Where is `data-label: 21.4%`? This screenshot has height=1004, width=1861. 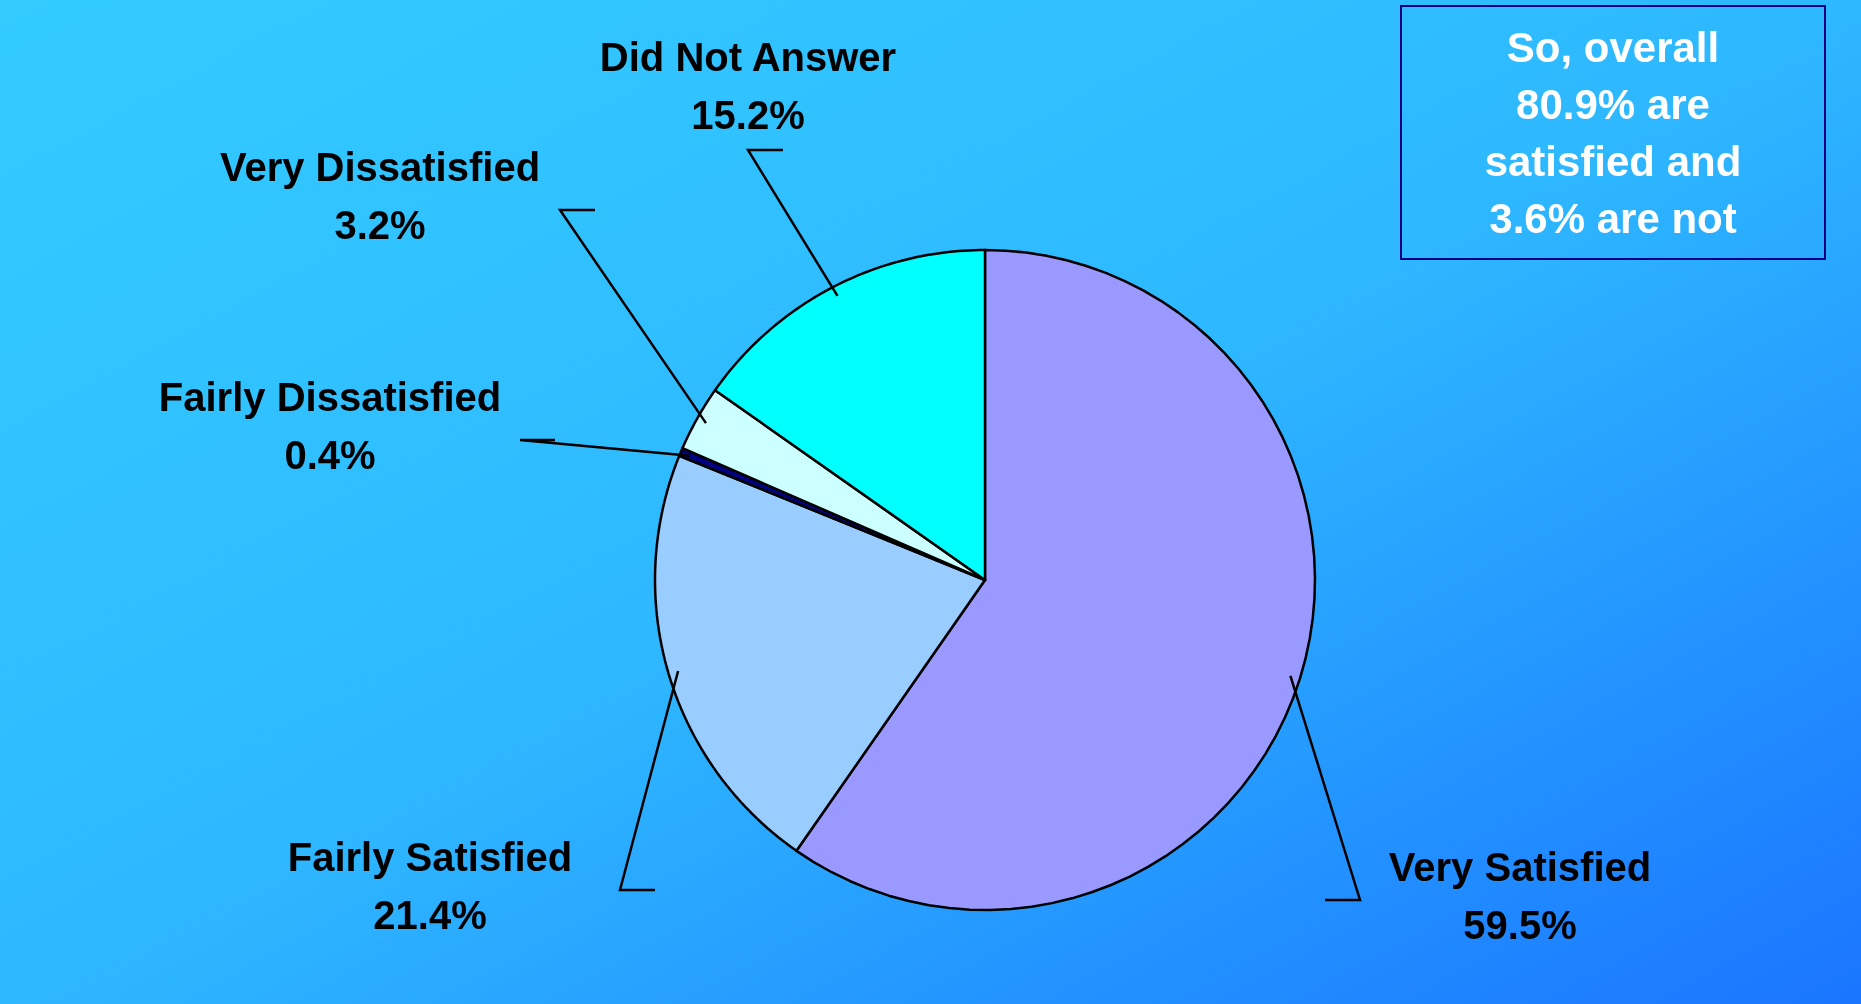
data-label: 21.4% is located at coordinates (430, 914).